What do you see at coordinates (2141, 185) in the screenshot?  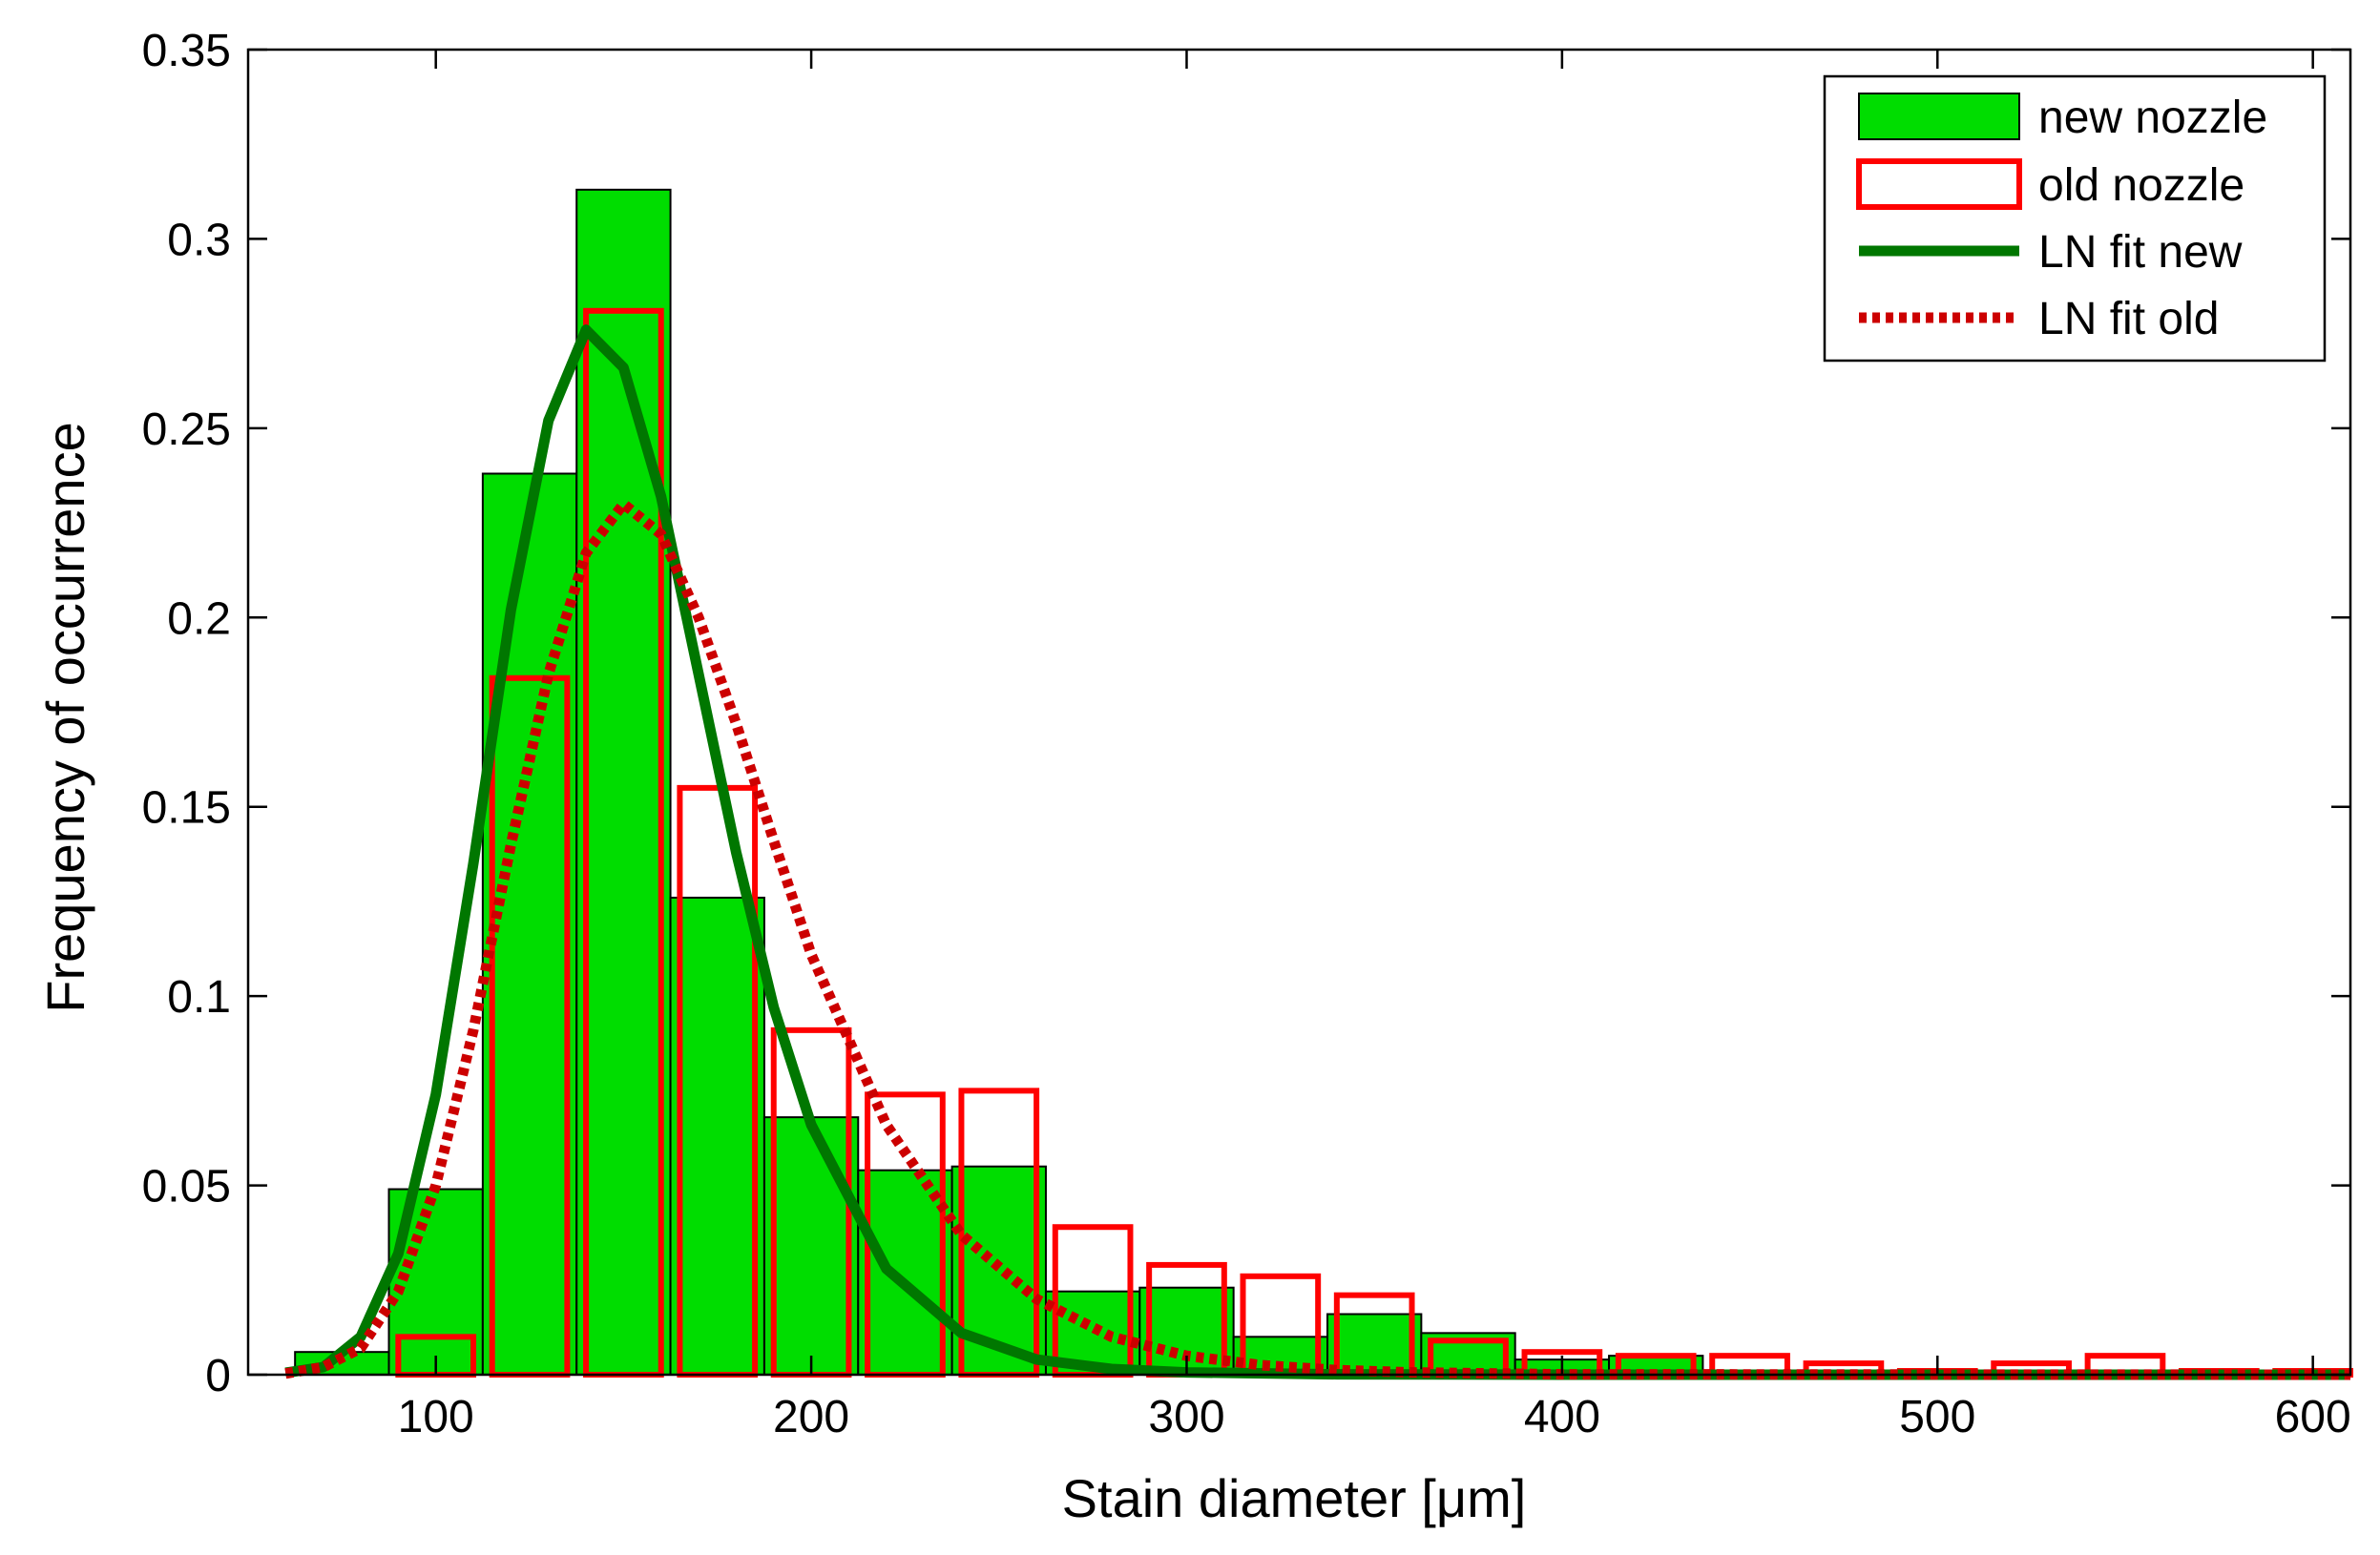 I see `legend-label-old-nozzle: old nozzle` at bounding box center [2141, 185].